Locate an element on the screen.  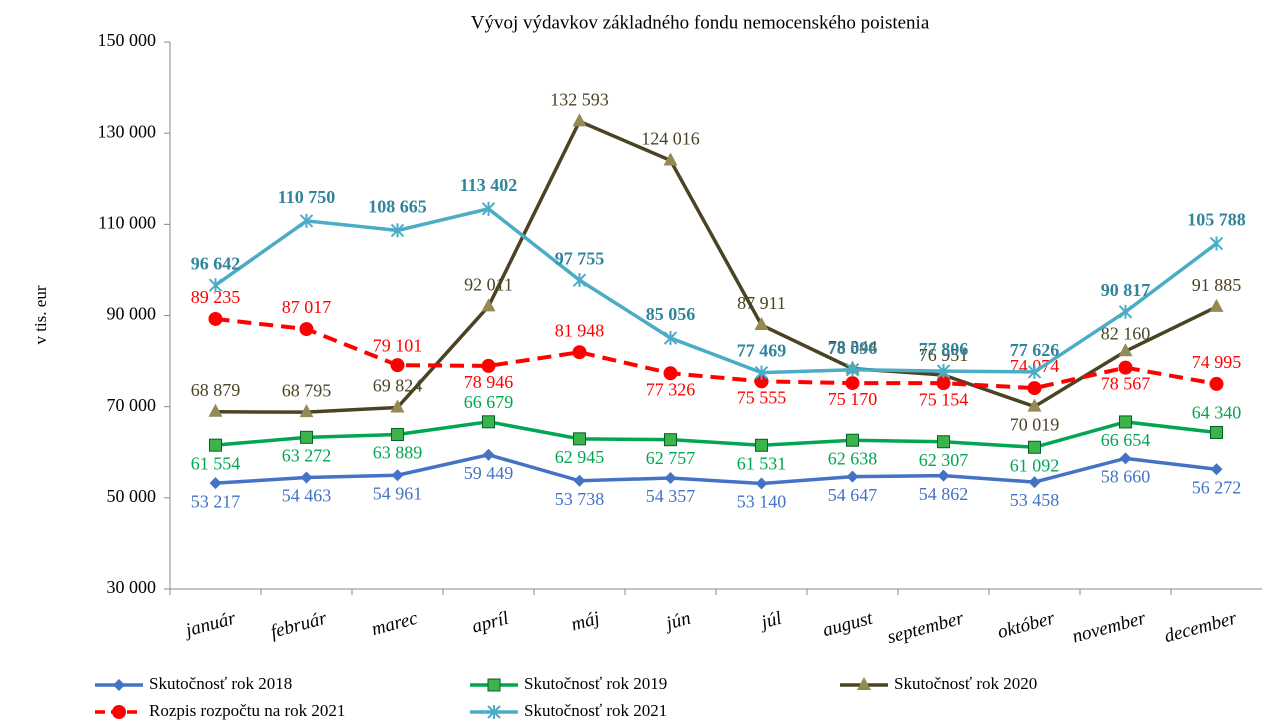
data-label: 132 593 is located at coordinates (579, 99).